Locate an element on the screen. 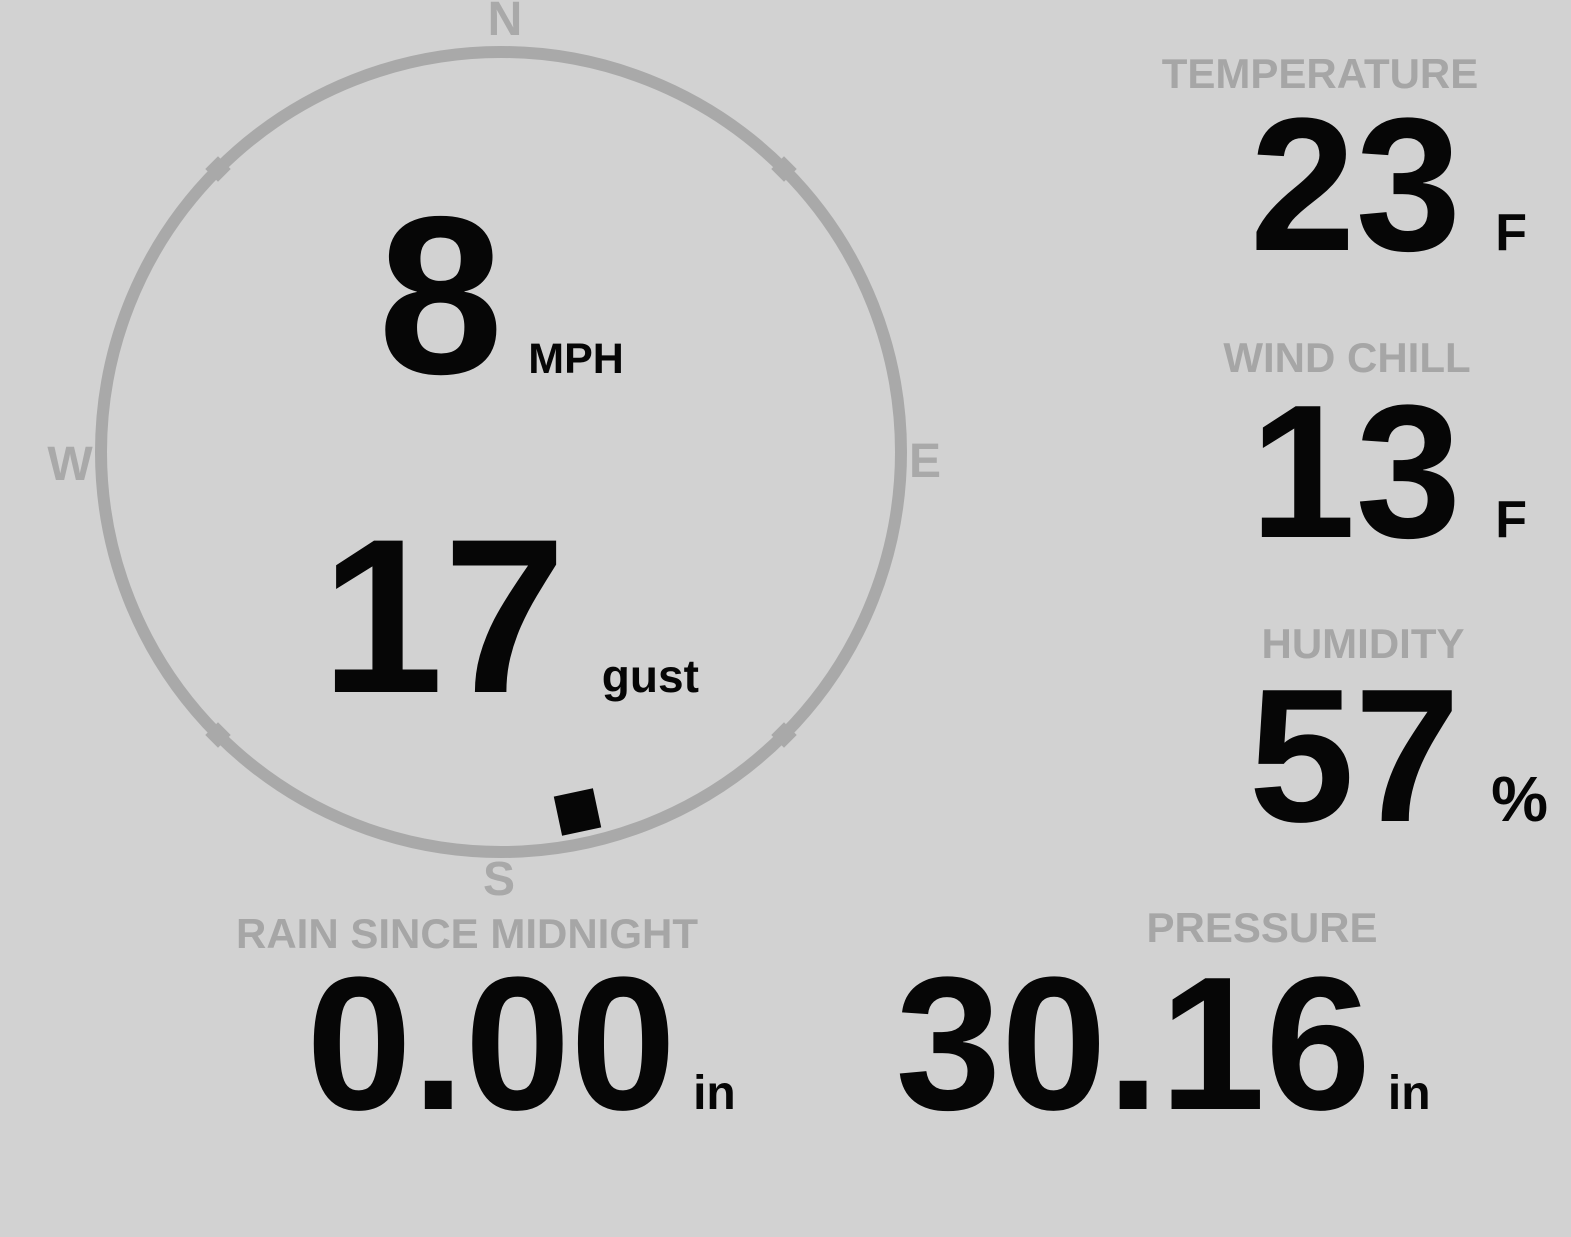 The image size is (1571, 1237). wind-chill-unit: F is located at coordinates (1511, 520).